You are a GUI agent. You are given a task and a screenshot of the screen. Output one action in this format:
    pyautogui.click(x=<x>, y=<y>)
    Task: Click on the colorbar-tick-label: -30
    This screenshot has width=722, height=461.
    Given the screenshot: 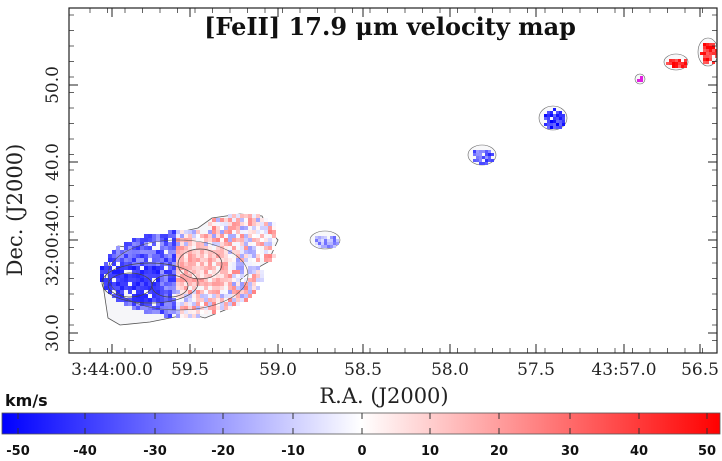 What is the action you would take?
    pyautogui.click(x=155, y=451)
    